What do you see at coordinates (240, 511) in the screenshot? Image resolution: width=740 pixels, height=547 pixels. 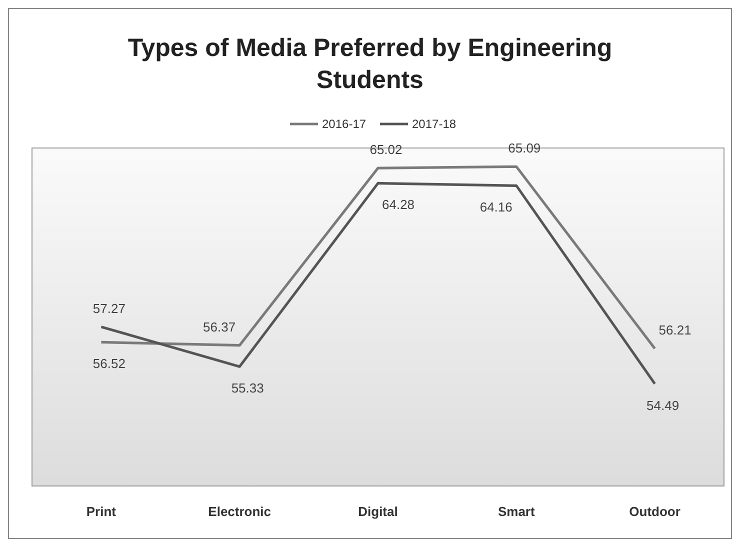 I see `x-tick-label: Electronic` at bounding box center [240, 511].